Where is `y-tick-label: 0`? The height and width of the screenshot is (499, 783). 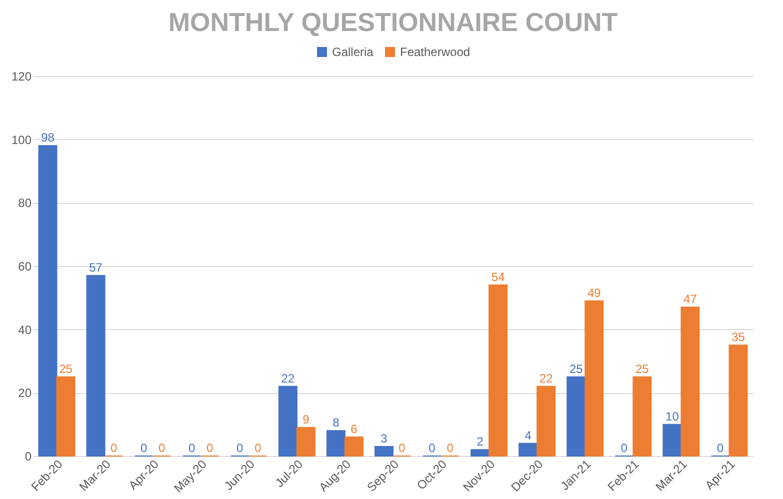
y-tick-label: 0 is located at coordinates (28, 457).